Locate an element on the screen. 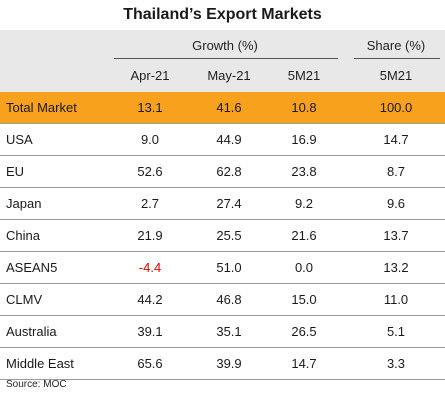 The height and width of the screenshot is (401, 445). market-name: China is located at coordinates (23, 235).